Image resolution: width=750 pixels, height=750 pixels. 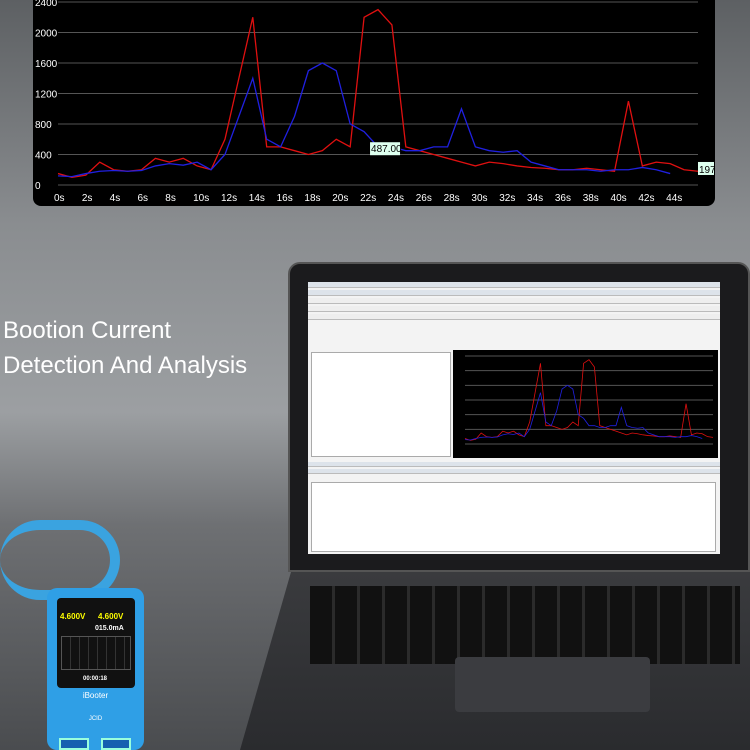 What do you see at coordinates (43, 125) in the screenshot?
I see `y-tick-label: 800` at bounding box center [43, 125].